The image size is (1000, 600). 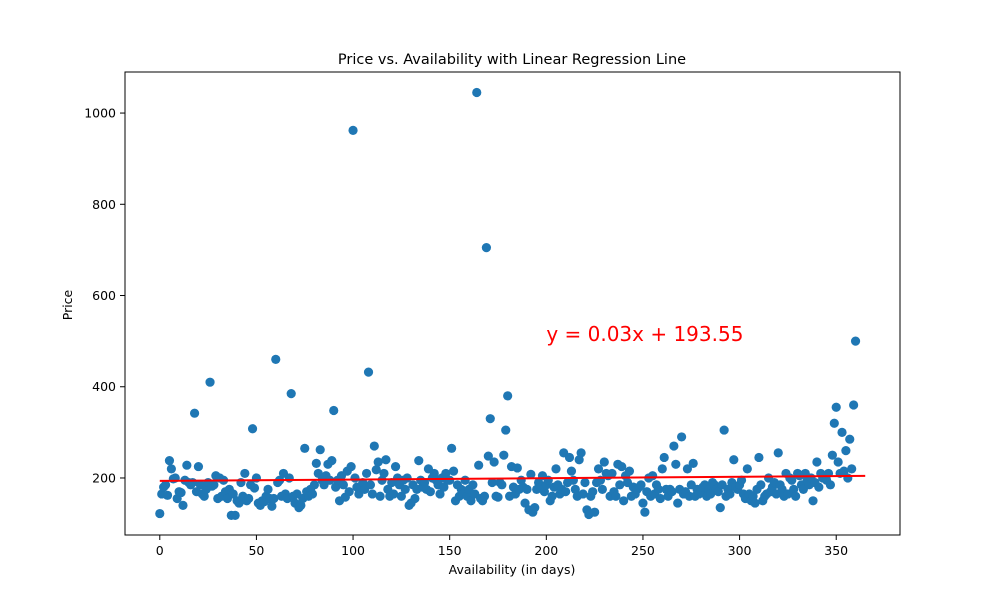 I want to click on x-axis-label: Availability (in days), so click(x=512, y=569).